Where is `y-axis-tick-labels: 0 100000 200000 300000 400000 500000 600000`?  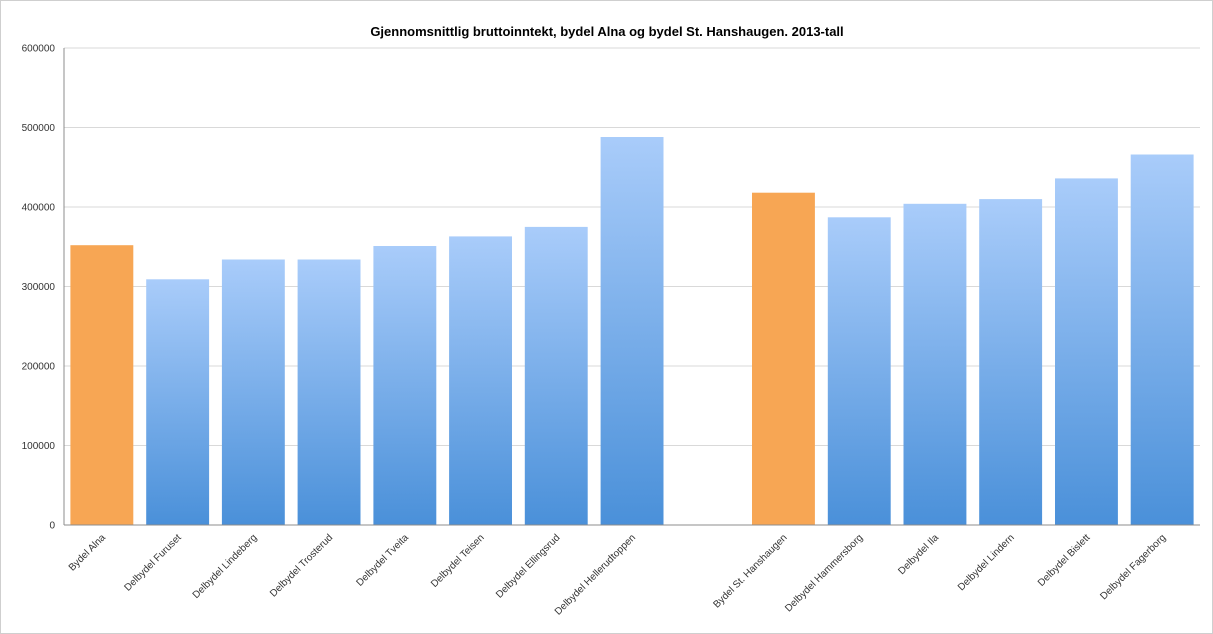
y-axis-tick-labels: 0 100000 200000 300000 400000 500000 600000 is located at coordinates (39, 288).